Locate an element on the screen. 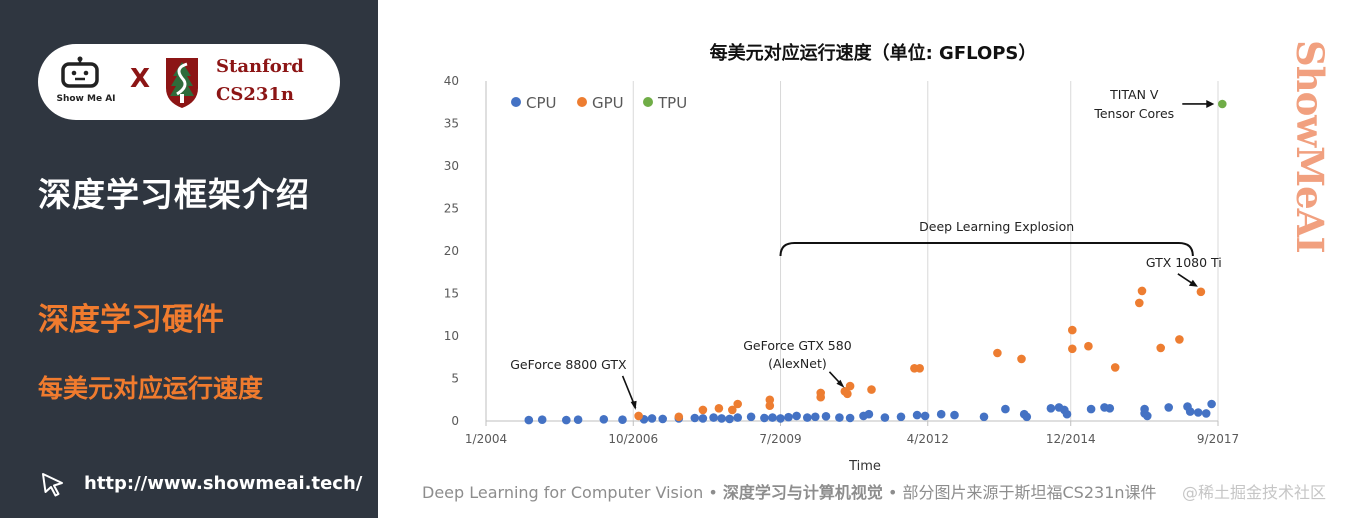 The image size is (1361, 518). y-tick-label: 20 is located at coordinates (451, 251).